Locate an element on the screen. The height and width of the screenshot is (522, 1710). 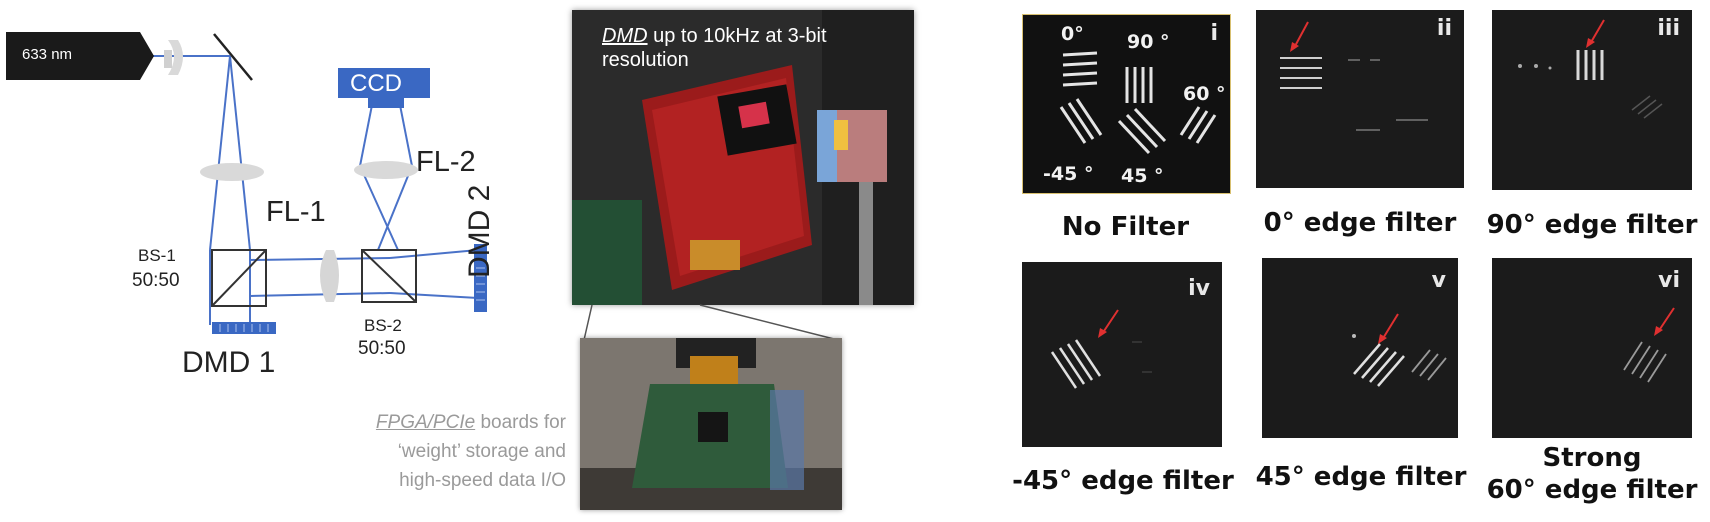
bs2-ratio-label: 50:50 is located at coordinates (382, 348).